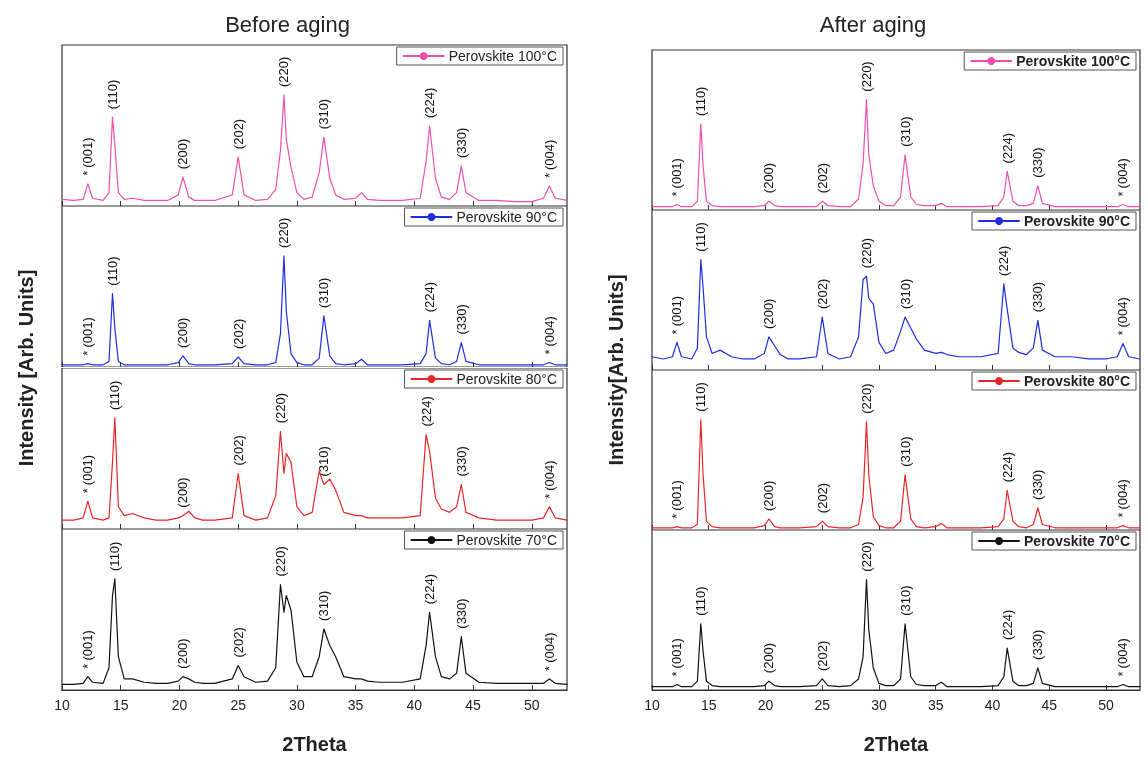 The height and width of the screenshot is (766, 1148). What do you see at coordinates (616, 370) in the screenshot?
I see `y-axis-title: Intensity[Arb. Units]` at bounding box center [616, 370].